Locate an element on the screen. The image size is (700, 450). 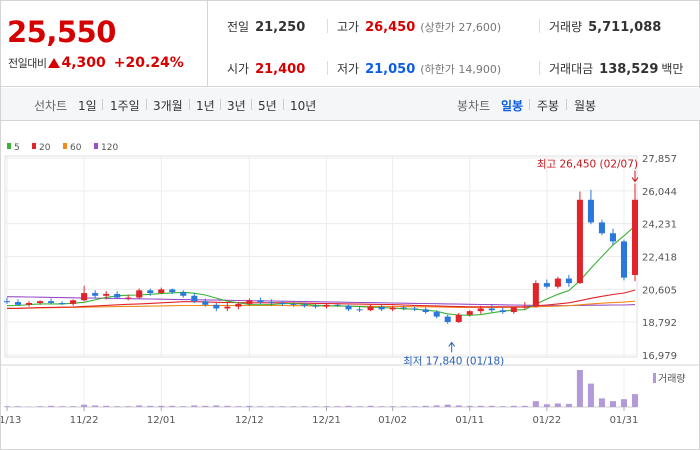
open-label: 시가 is located at coordinates (238, 69).